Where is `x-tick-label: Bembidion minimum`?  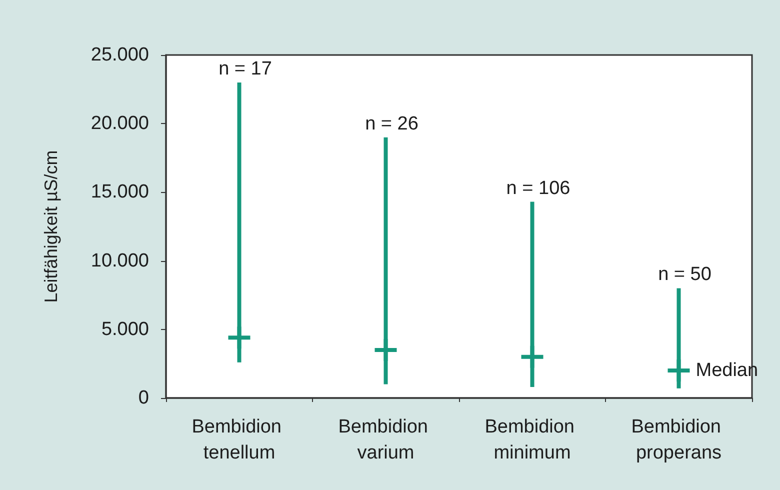 x-tick-label: Bembidion minimum is located at coordinates (532, 440).